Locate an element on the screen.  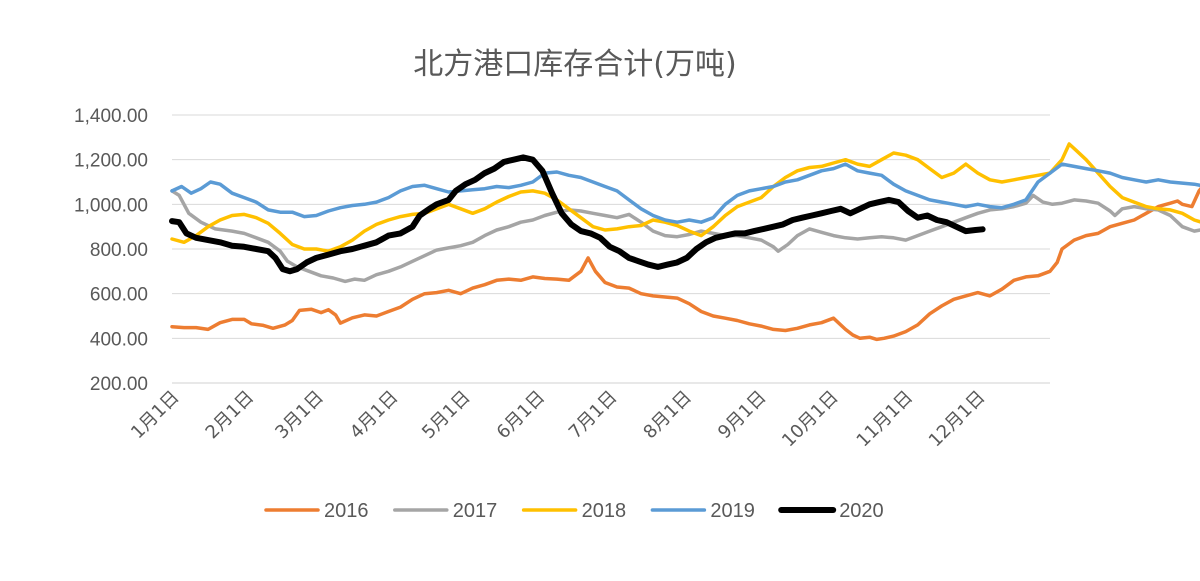
x-tick-label: 1月1日 is located at coordinates (155, 415).